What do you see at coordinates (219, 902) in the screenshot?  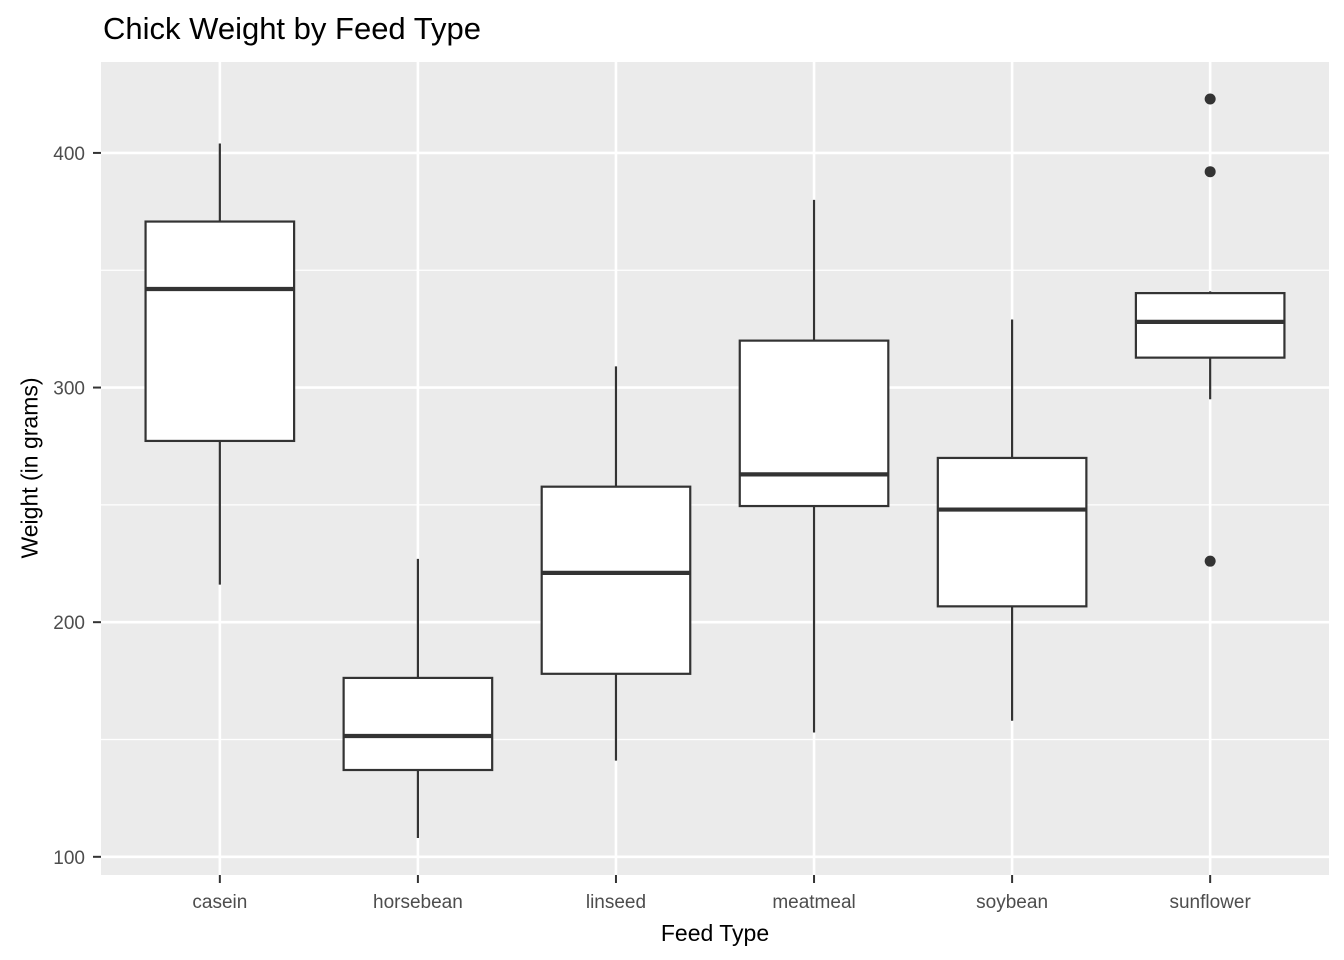 I see `x-tick-label-casein: casein` at bounding box center [219, 902].